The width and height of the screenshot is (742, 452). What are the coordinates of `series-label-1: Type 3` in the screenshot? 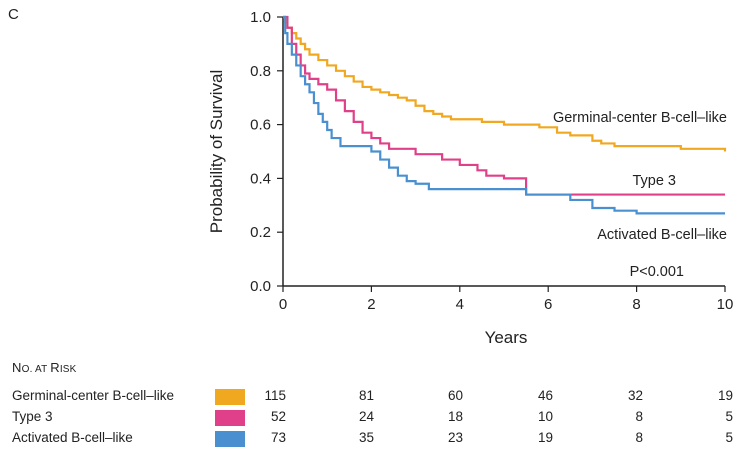 It's located at (654, 181).